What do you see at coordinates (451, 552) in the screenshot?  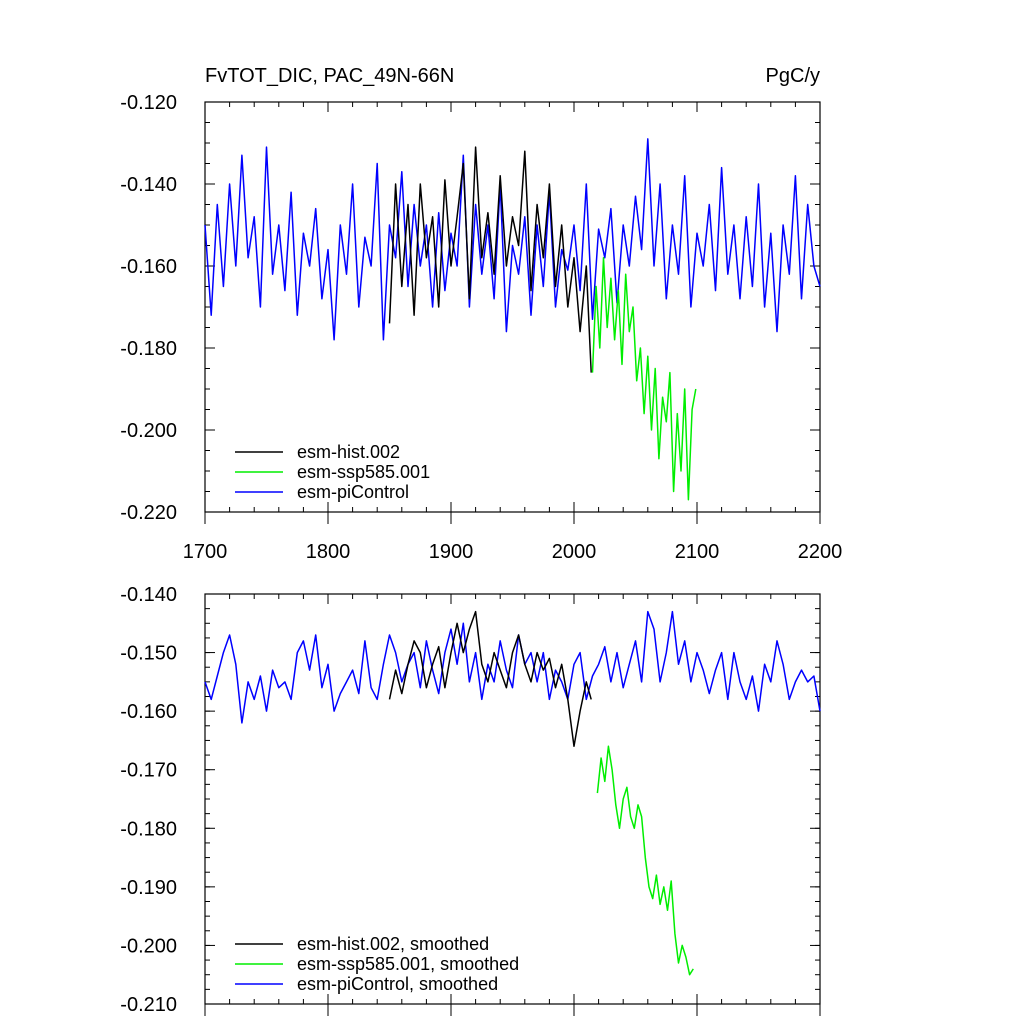 I see `x-tick-label: 1900` at bounding box center [451, 552].